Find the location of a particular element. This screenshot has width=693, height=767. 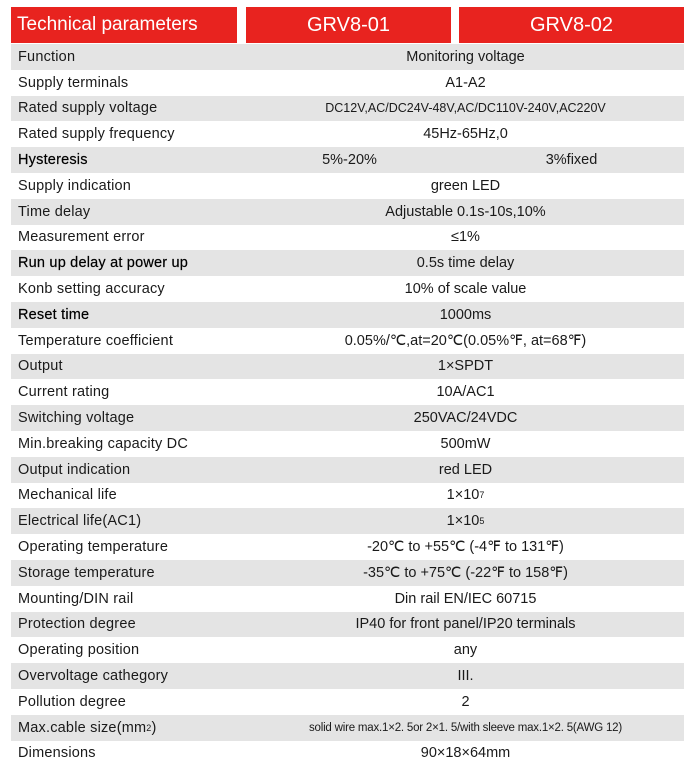

table-row: Rated supply frequency 45Hz-65Hz,0 is located at coordinates (347, 134).